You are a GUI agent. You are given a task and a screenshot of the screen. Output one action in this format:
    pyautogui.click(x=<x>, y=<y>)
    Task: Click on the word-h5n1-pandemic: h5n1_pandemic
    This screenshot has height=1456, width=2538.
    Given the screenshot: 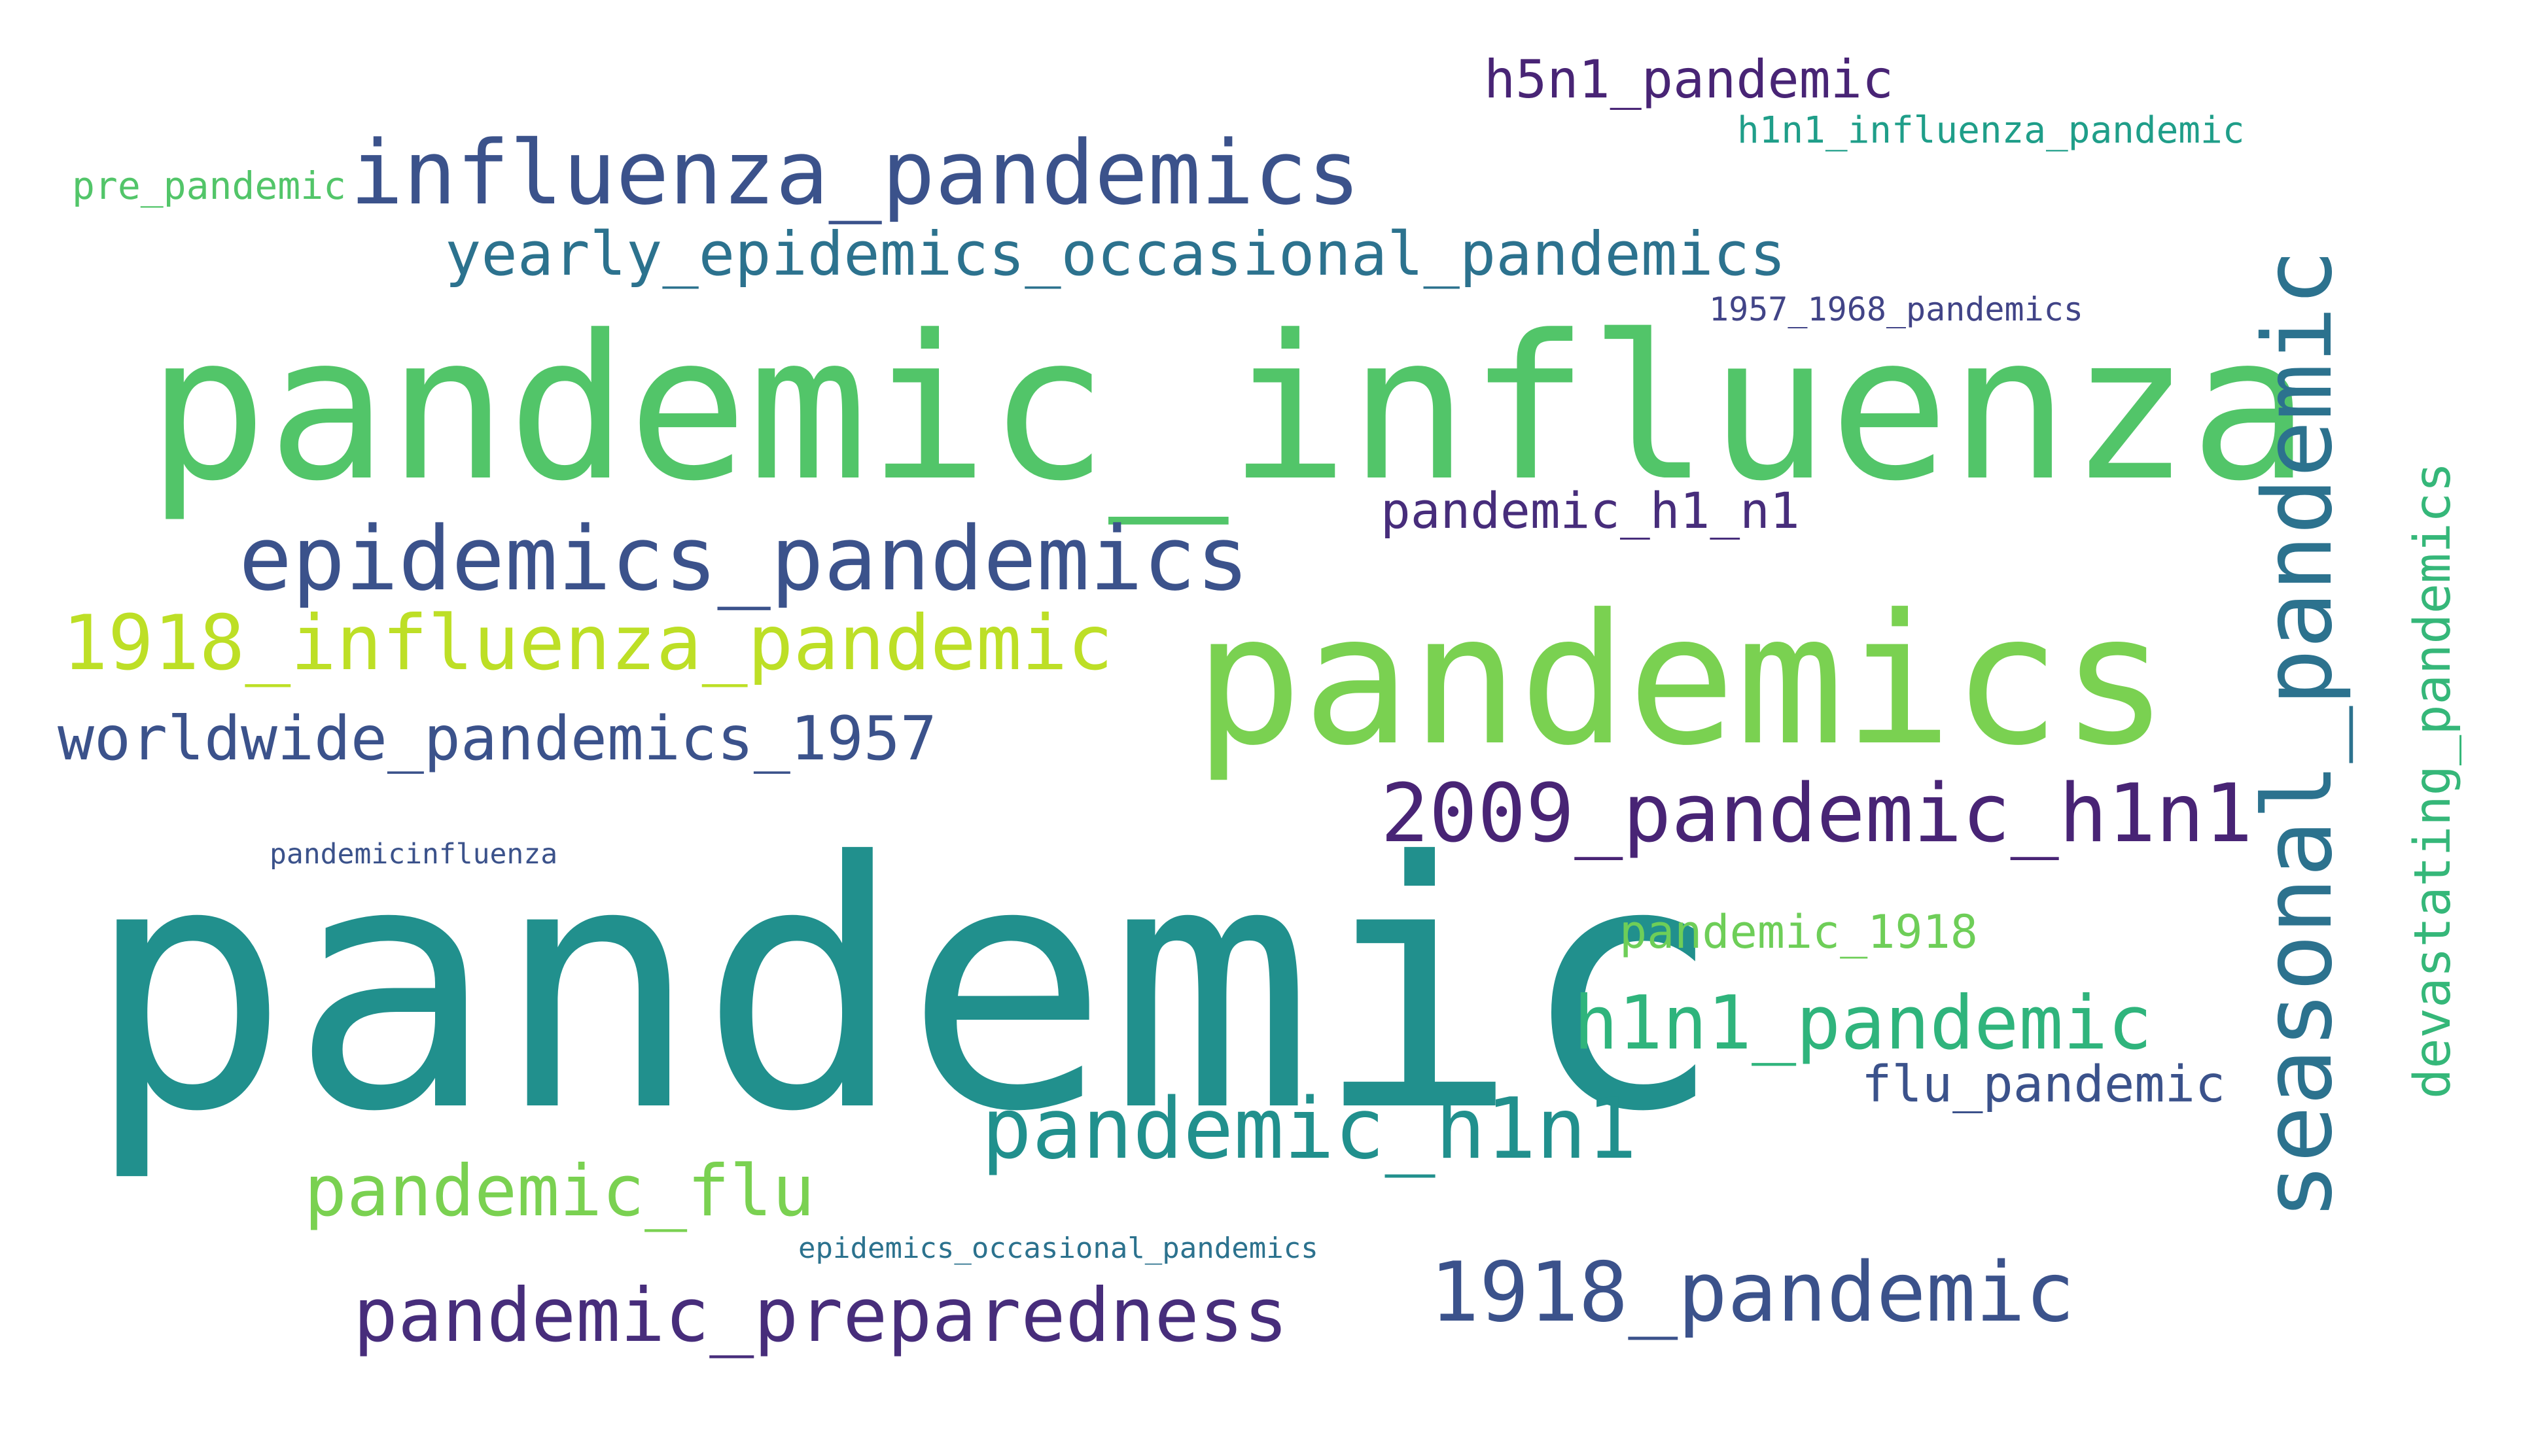 What is the action you would take?
    pyautogui.click(x=1689, y=79)
    